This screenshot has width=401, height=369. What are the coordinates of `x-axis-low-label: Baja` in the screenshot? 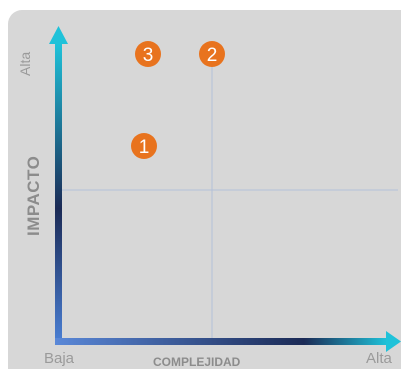 It's located at (59, 358).